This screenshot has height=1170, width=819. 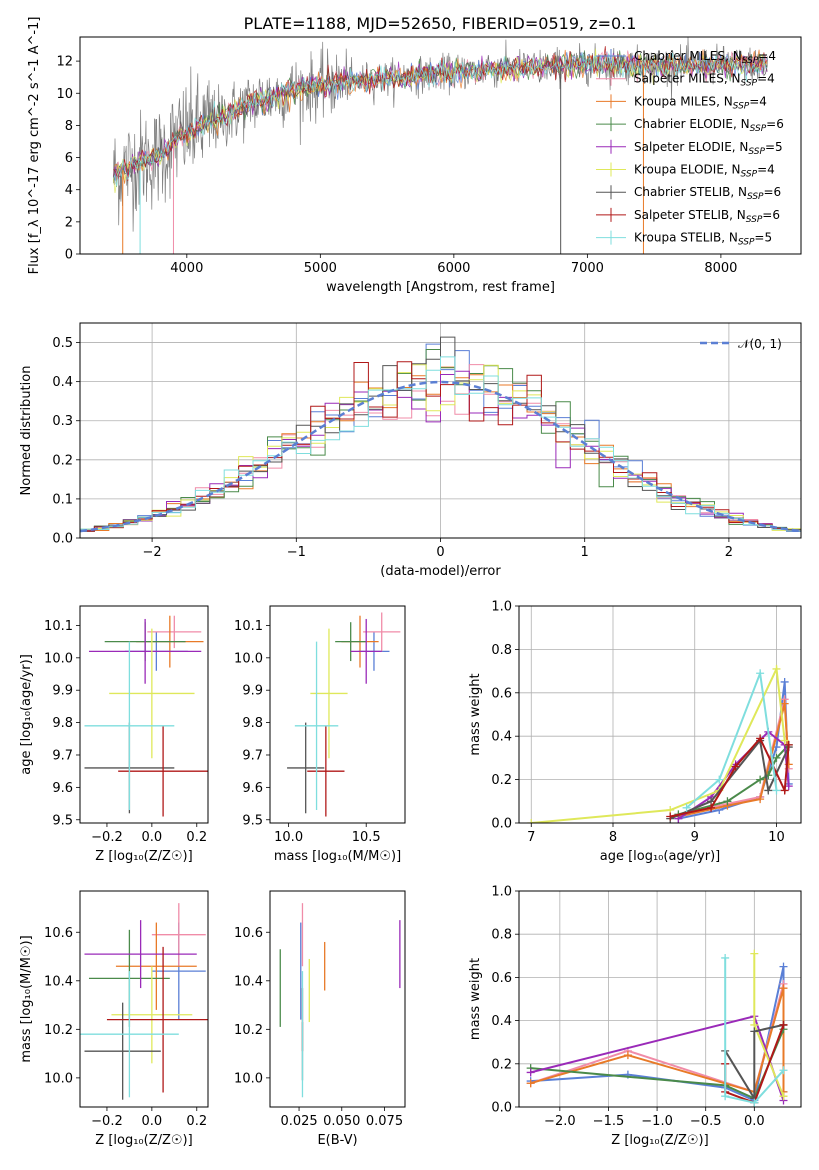 I want to click on plot-area-residuals, so click(x=440, y=434).